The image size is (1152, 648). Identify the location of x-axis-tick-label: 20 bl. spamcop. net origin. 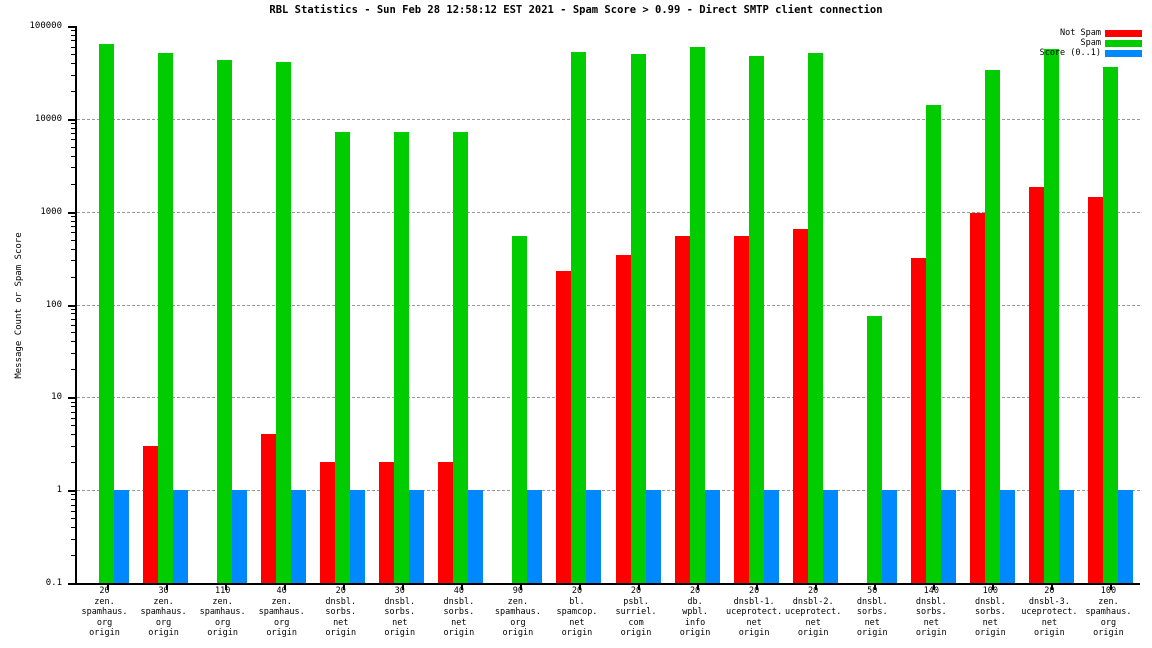
(576, 612).